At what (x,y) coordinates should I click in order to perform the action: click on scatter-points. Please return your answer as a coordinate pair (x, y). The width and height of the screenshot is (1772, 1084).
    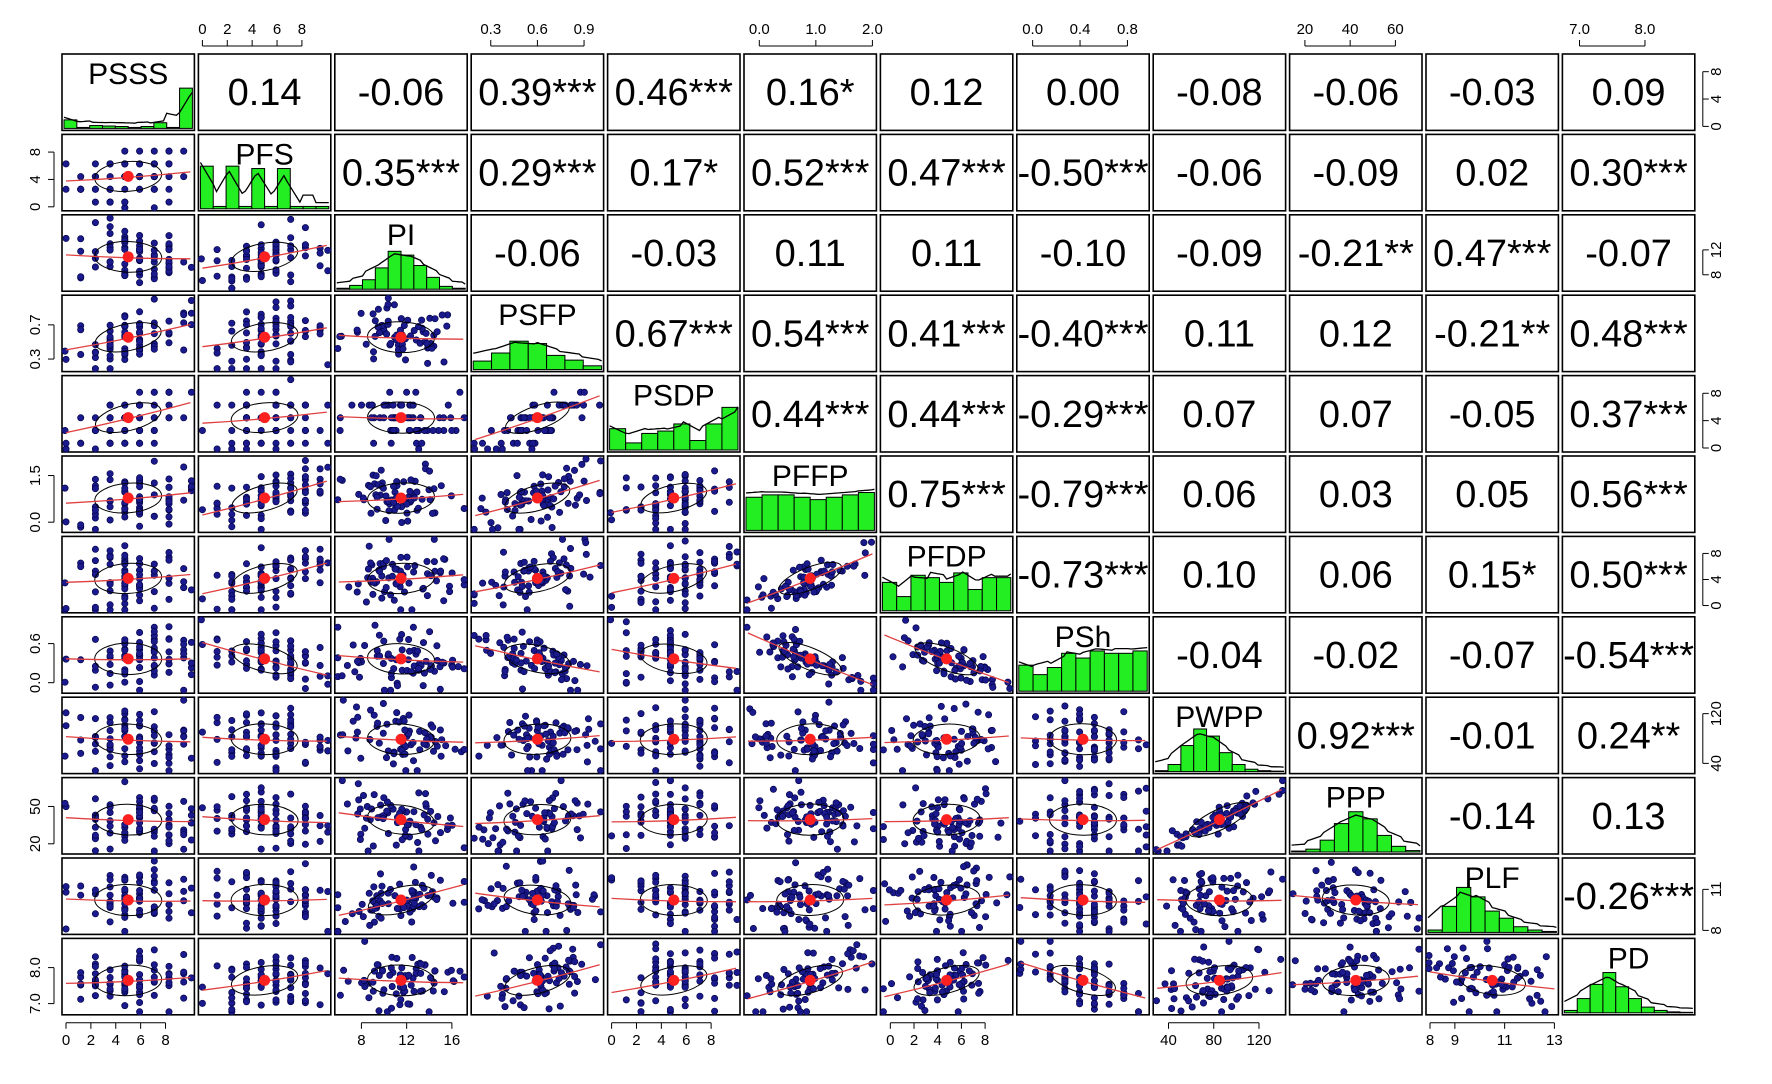
    Looking at the image, I should click on (537, 420).